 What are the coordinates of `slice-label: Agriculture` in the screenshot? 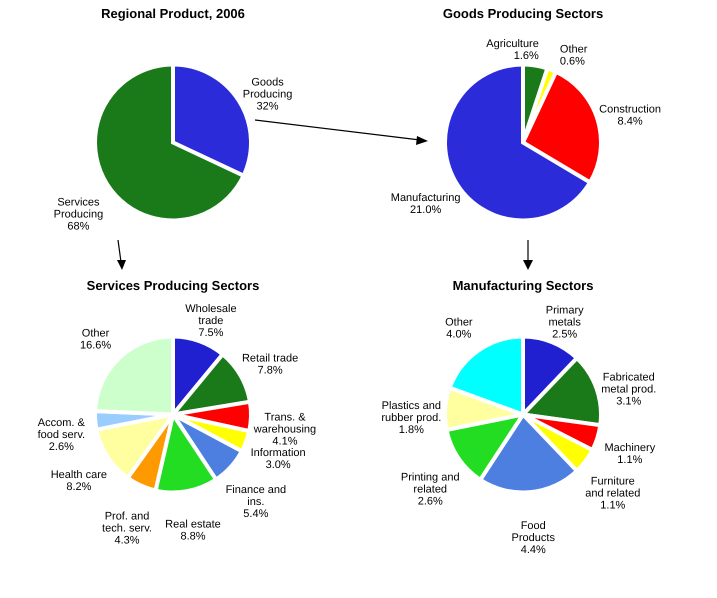 It's located at (512, 44).